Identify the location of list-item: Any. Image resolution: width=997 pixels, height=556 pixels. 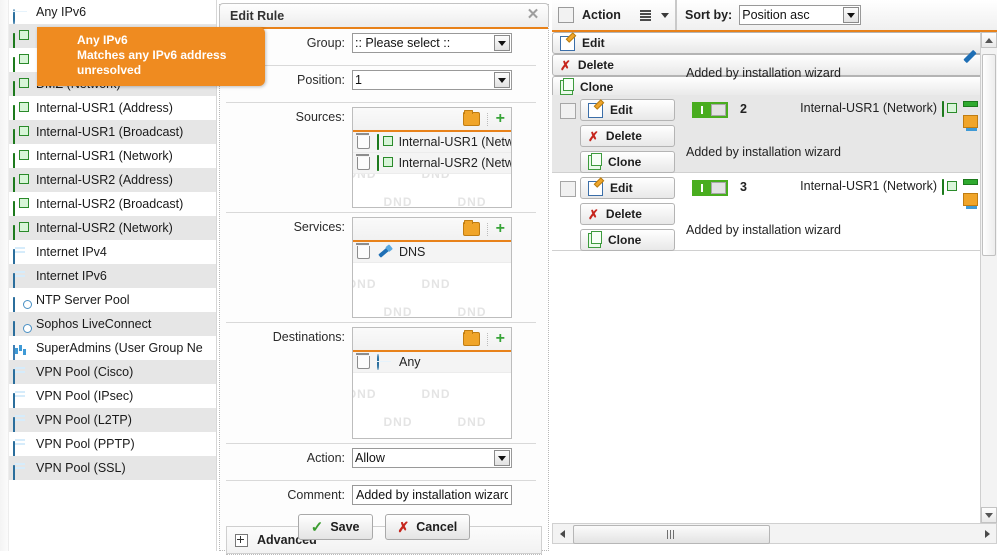
(432, 362).